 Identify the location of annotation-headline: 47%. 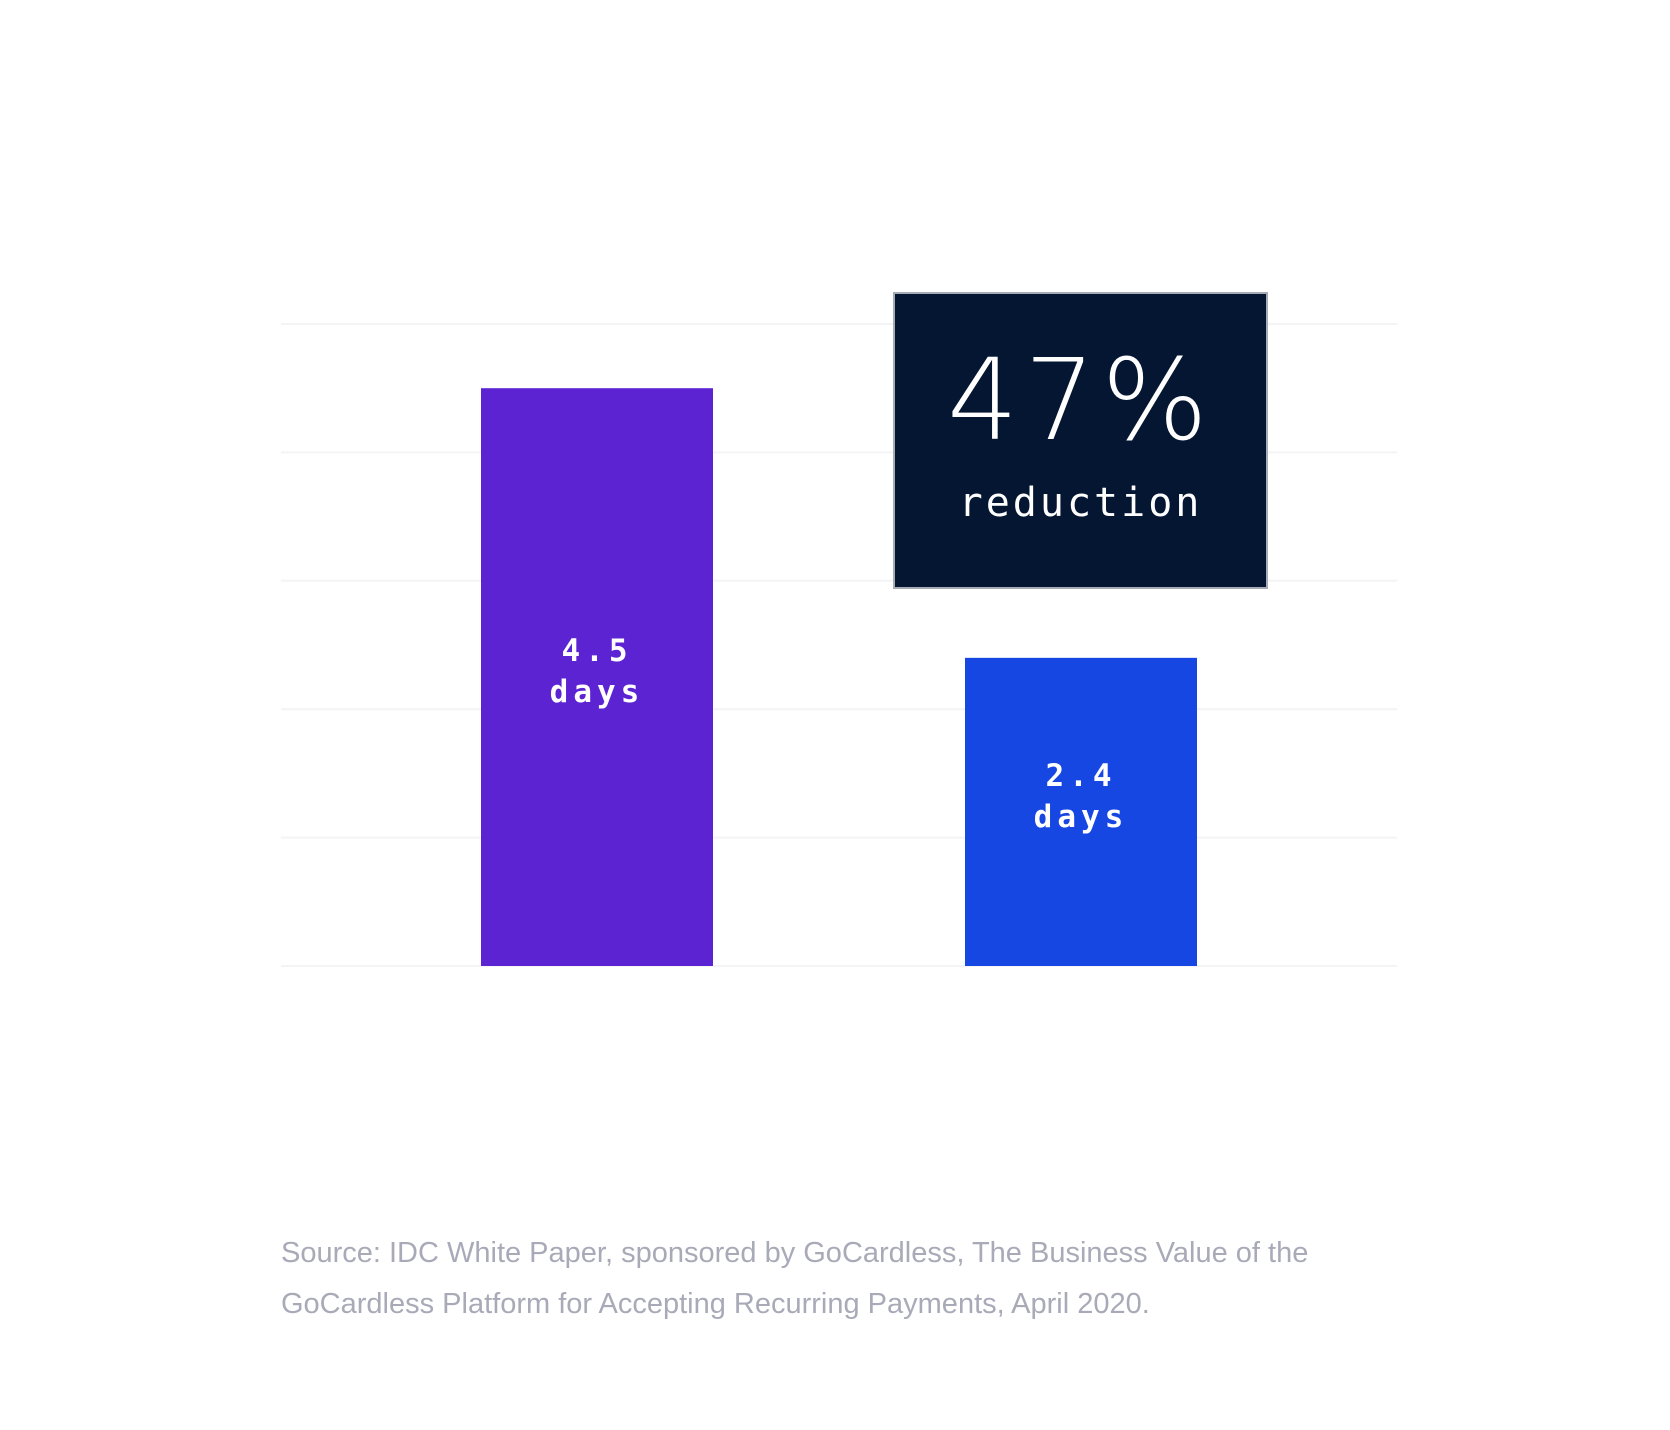
(1080, 401).